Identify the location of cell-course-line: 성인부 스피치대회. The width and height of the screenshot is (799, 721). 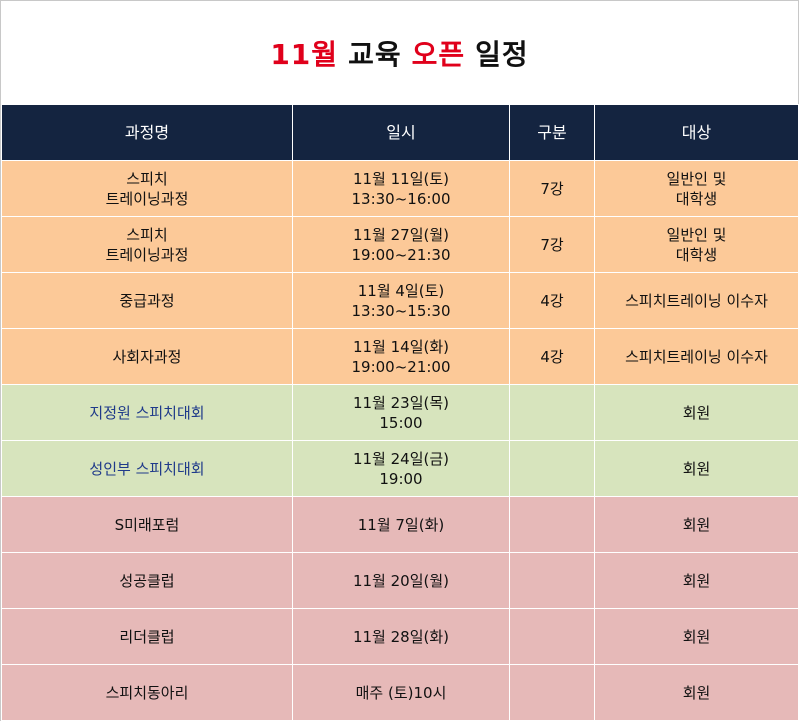
(147, 468).